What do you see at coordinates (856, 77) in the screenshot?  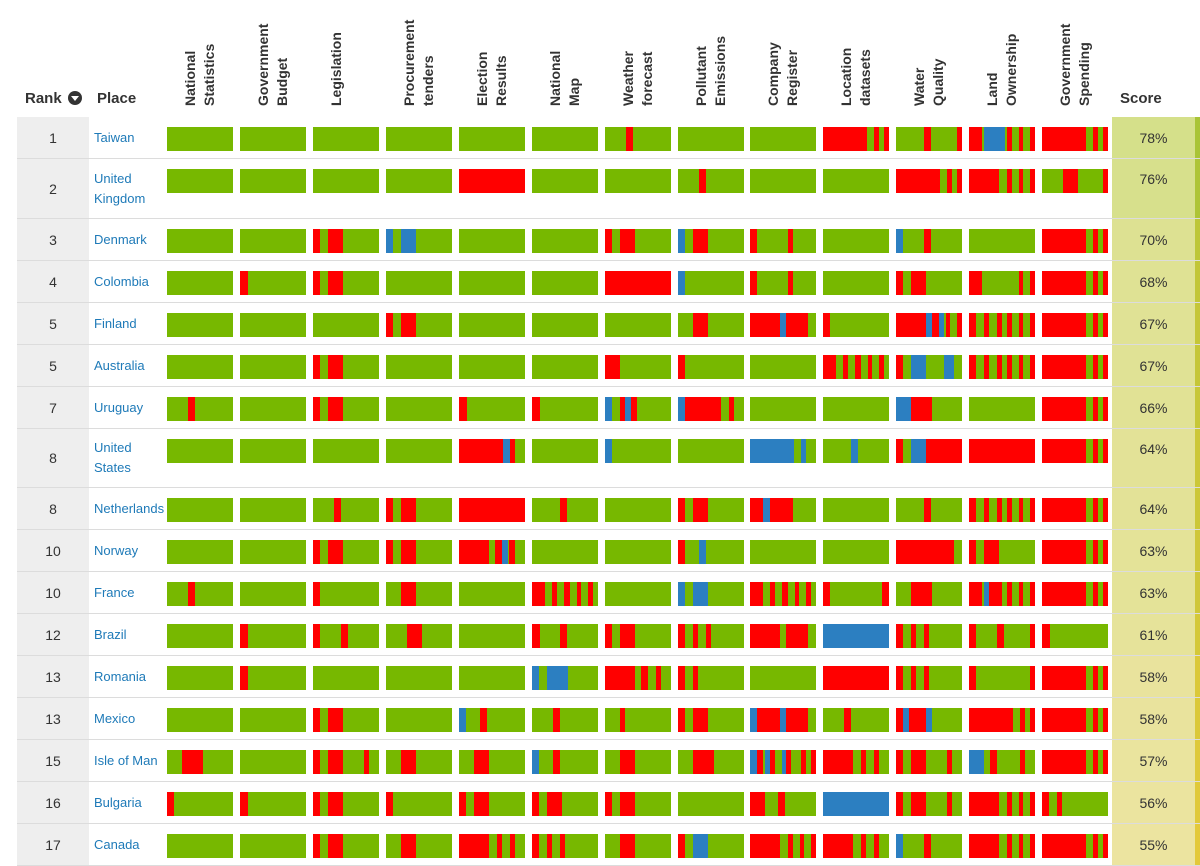 I see `dataset-column-header: Location datasets` at bounding box center [856, 77].